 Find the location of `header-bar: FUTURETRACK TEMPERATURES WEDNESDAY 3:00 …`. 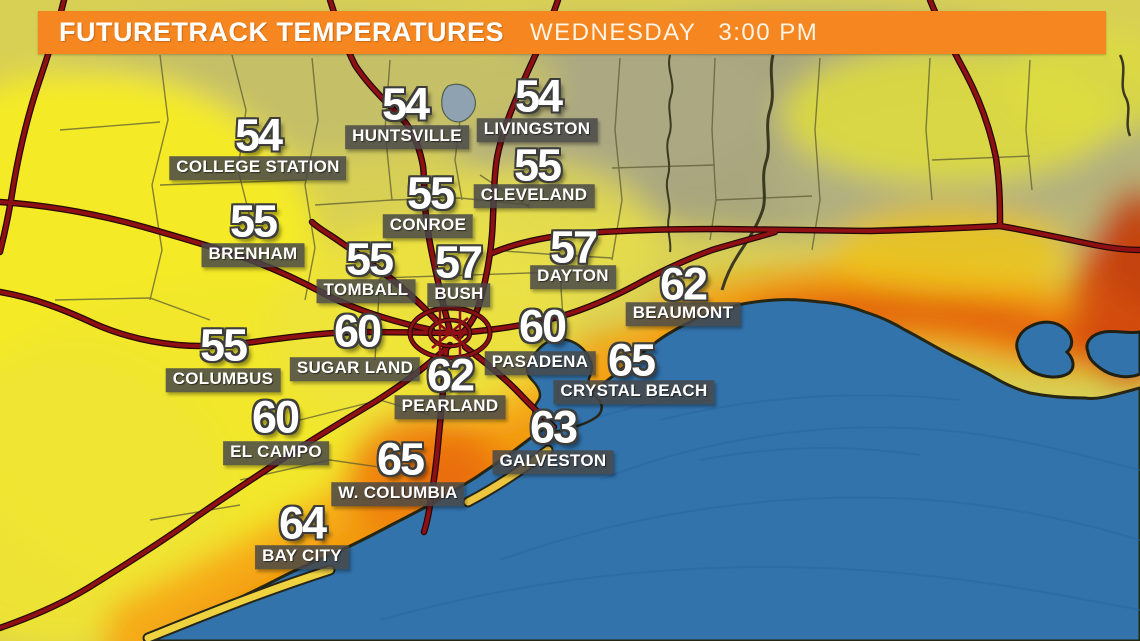

header-bar: FUTURETRACK TEMPERATURES WEDNESDAY 3:00 … is located at coordinates (572, 32).